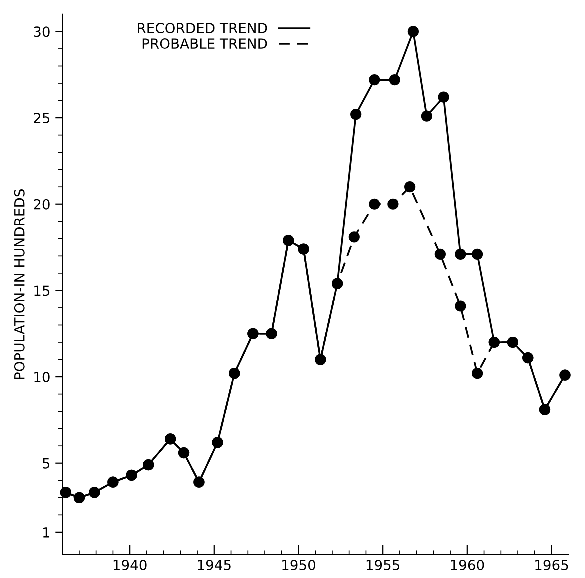  What do you see at coordinates (42, 32) in the screenshot?
I see `y-tick-label: 30` at bounding box center [42, 32].